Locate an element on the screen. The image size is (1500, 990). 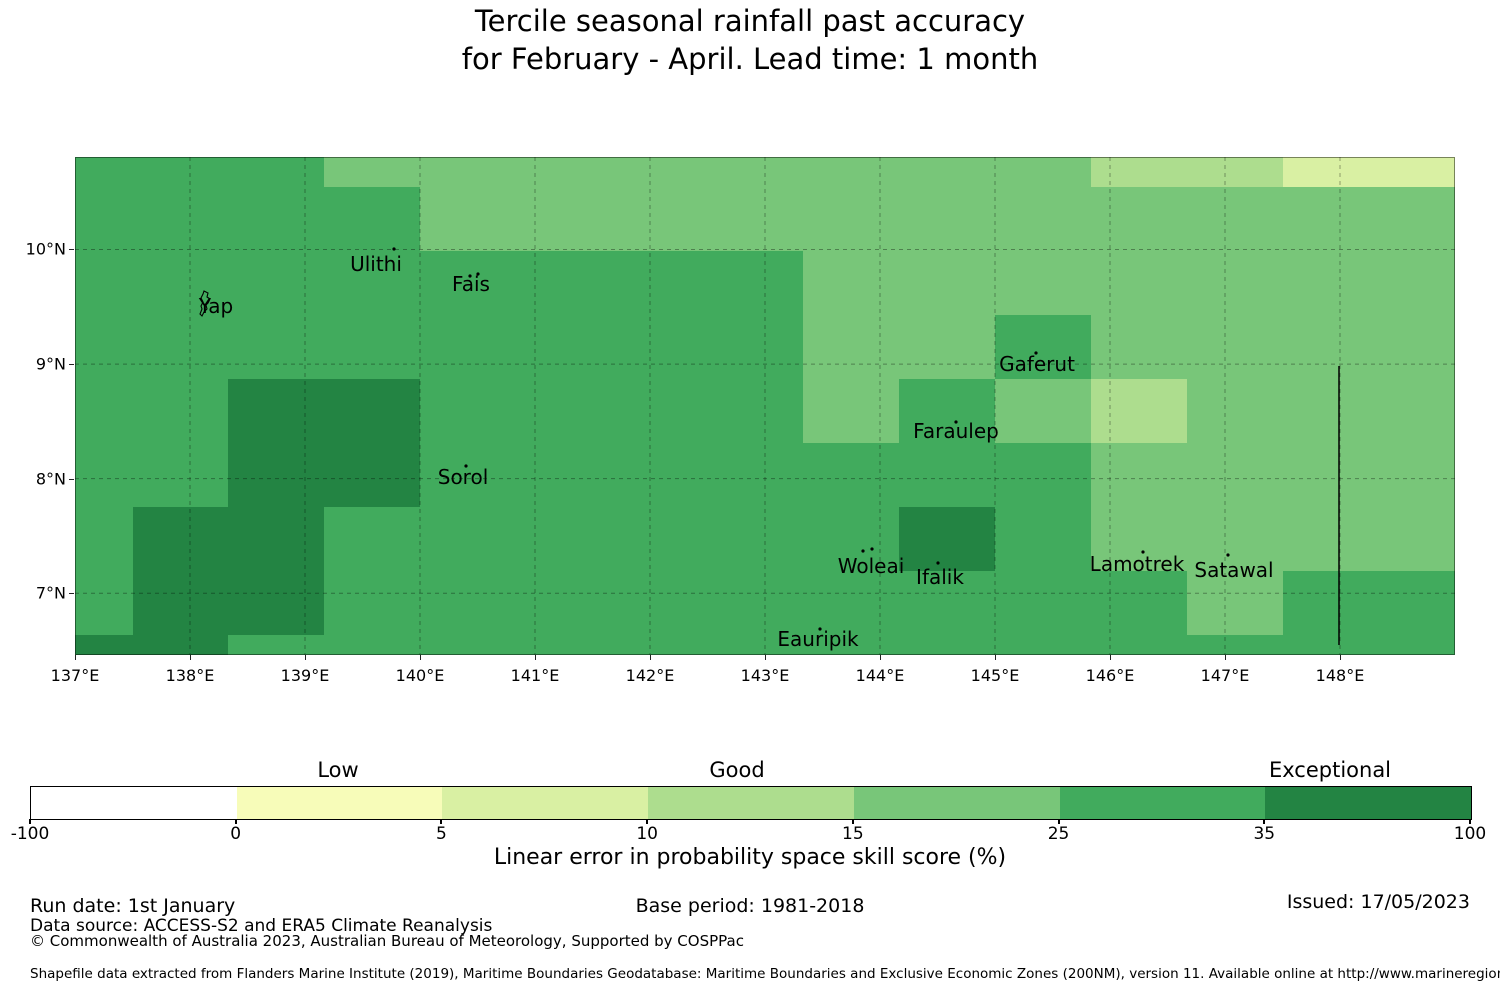
colorbar-tick-label: 100 is located at coordinates (1470, 834).